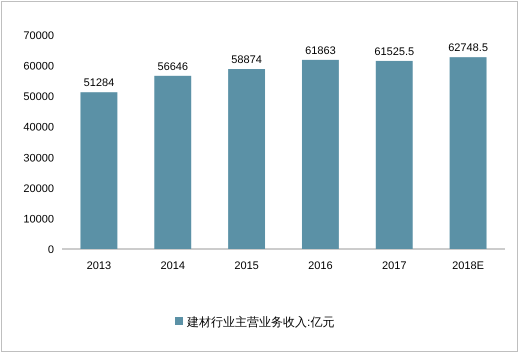 This screenshot has height=353, width=519. What do you see at coordinates (320, 266) in the screenshot?
I see `x-tick-label: 2016` at bounding box center [320, 266].